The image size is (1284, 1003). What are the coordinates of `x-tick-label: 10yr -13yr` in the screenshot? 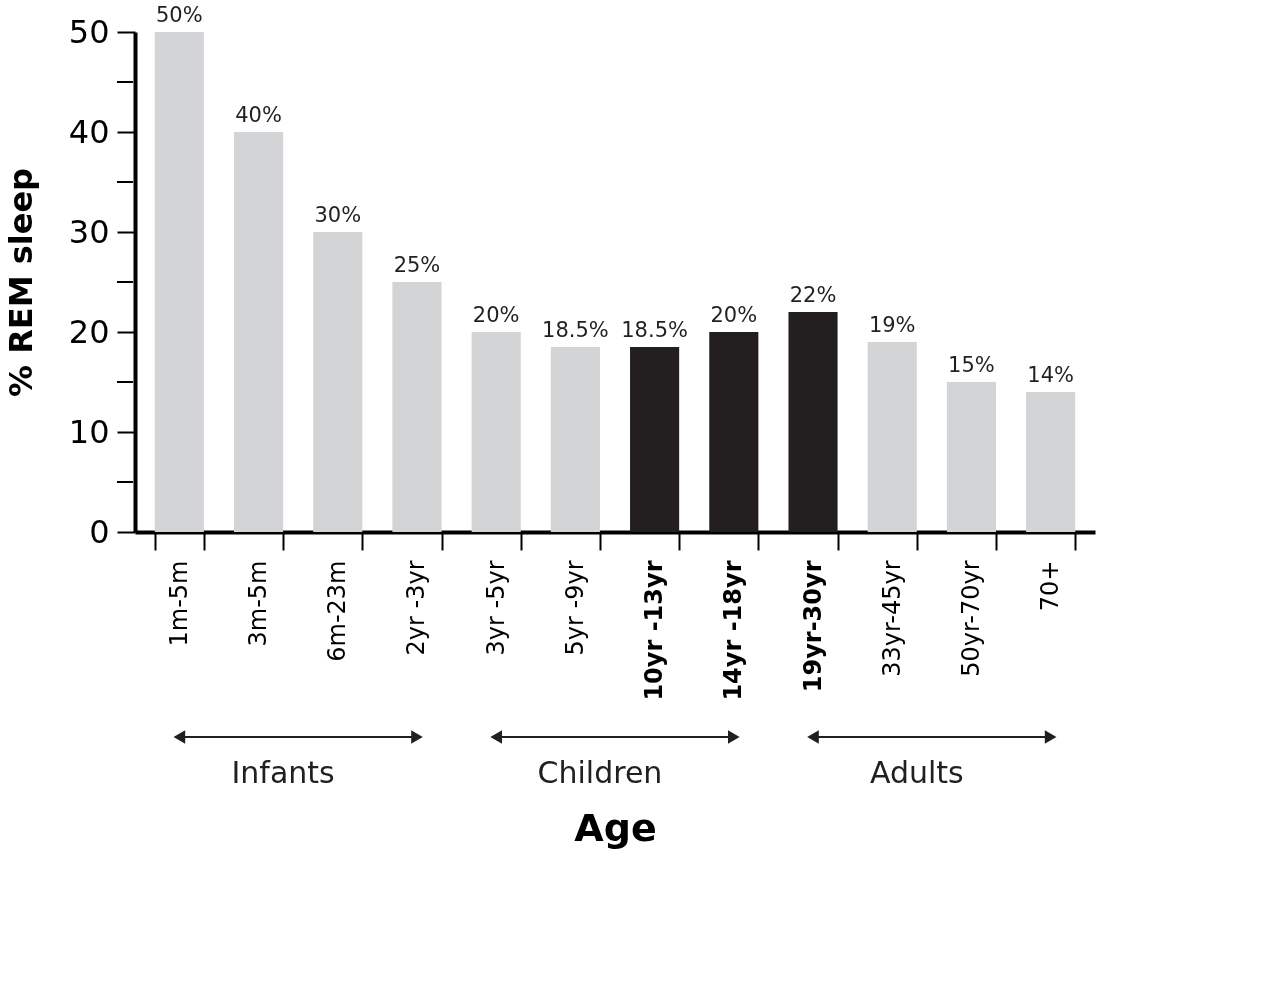 It's located at (654, 630).